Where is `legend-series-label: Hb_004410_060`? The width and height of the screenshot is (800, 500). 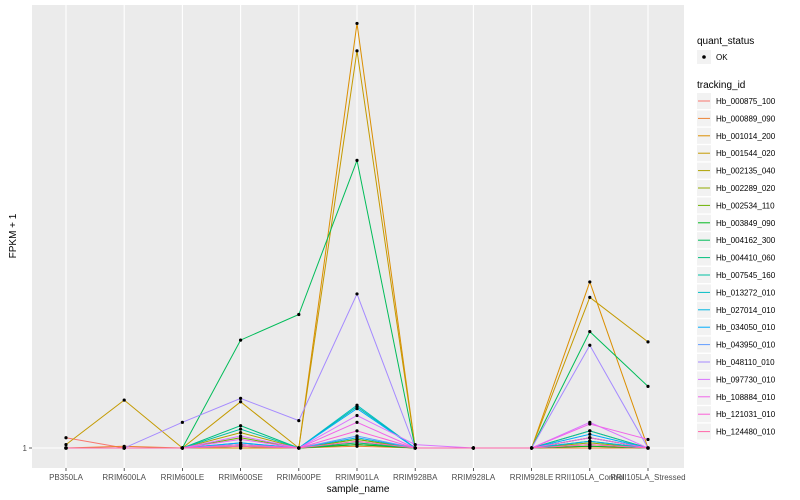
legend-series-label: Hb_004410_060 is located at coordinates (746, 258).